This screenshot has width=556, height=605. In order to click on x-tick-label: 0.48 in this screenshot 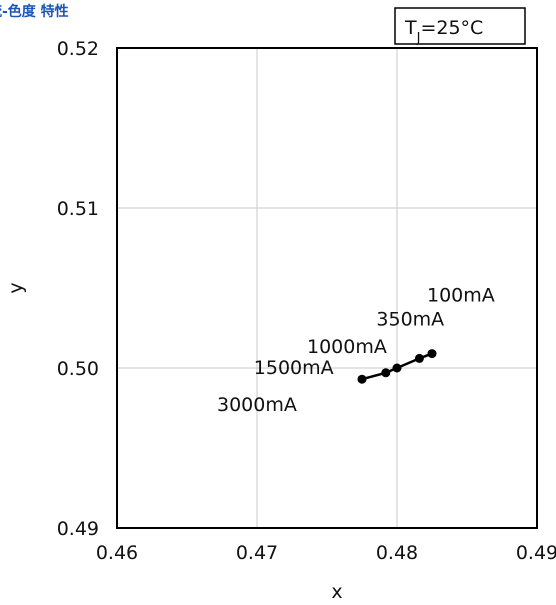, I will do `click(397, 553)`.